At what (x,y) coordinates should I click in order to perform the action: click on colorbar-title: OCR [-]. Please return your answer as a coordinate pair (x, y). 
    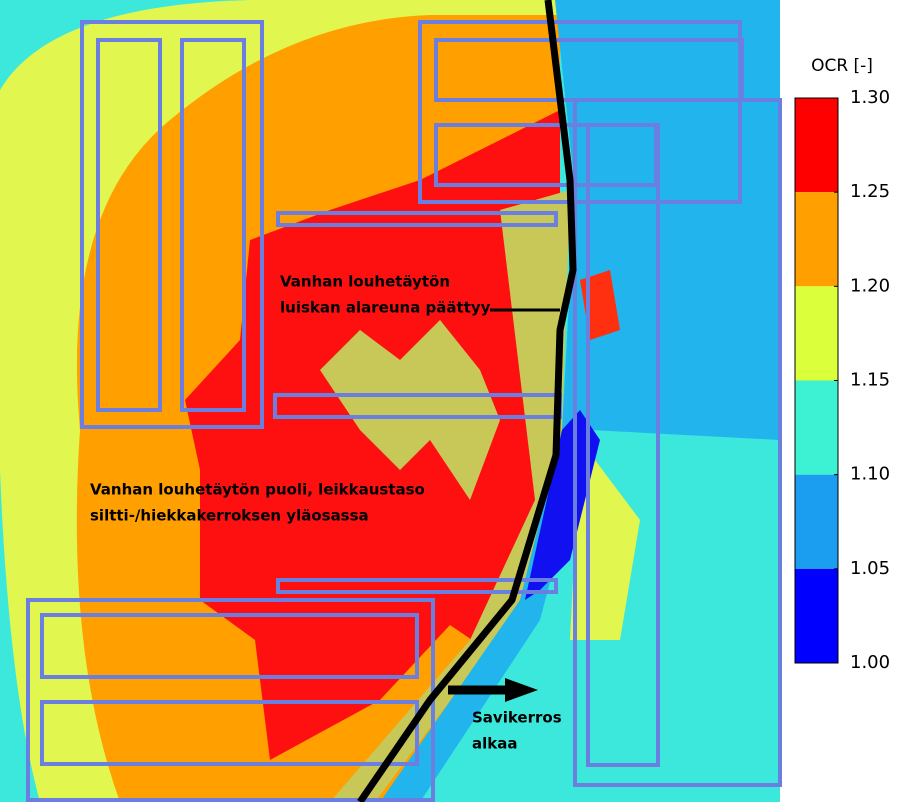
    Looking at the image, I should click on (842, 66).